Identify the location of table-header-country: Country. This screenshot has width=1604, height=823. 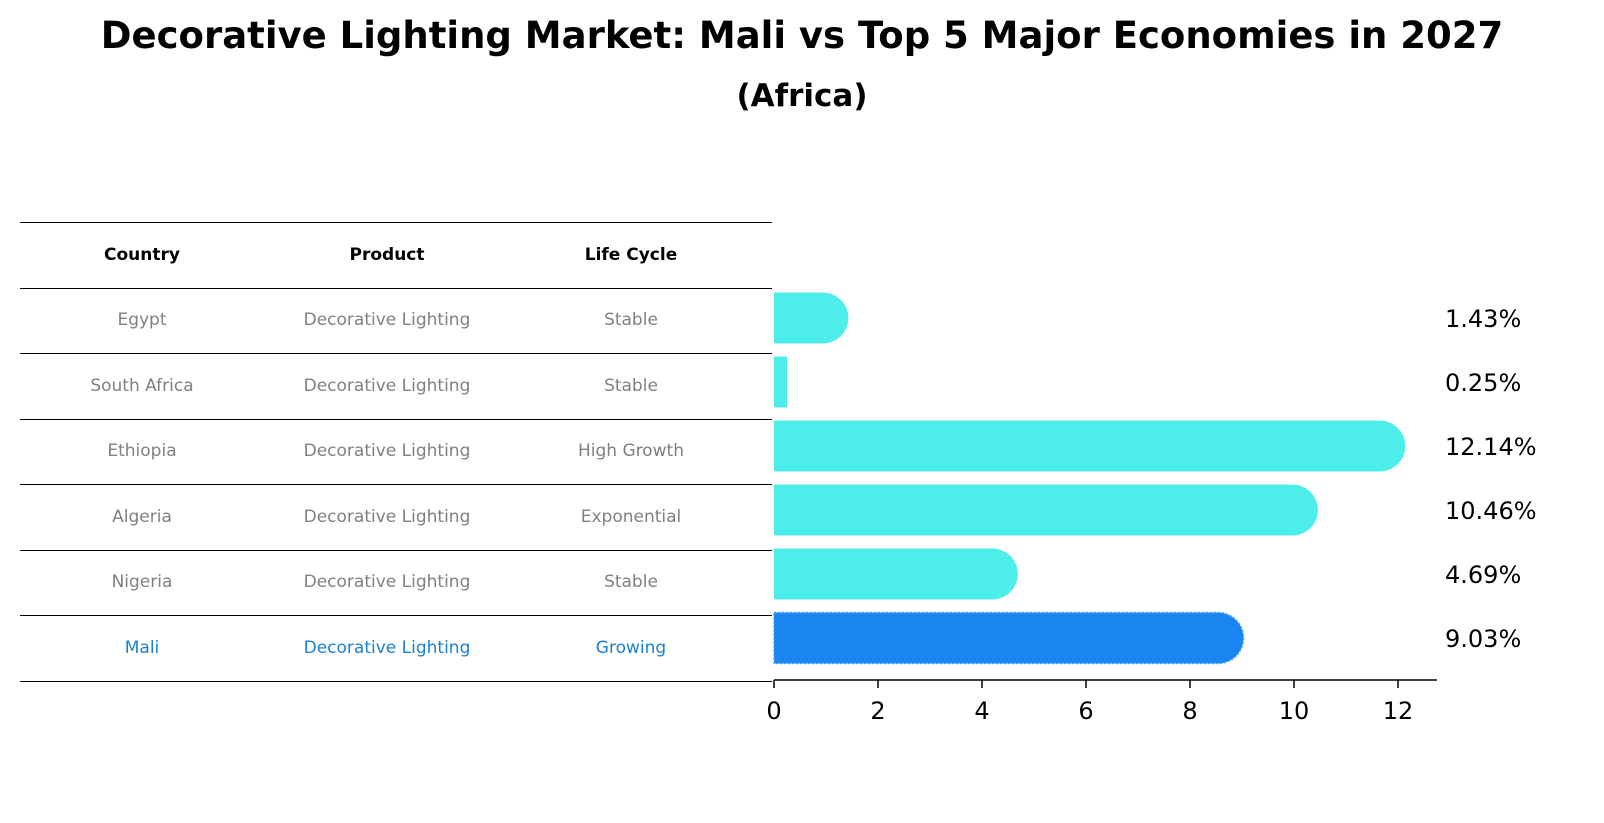
(142, 254).